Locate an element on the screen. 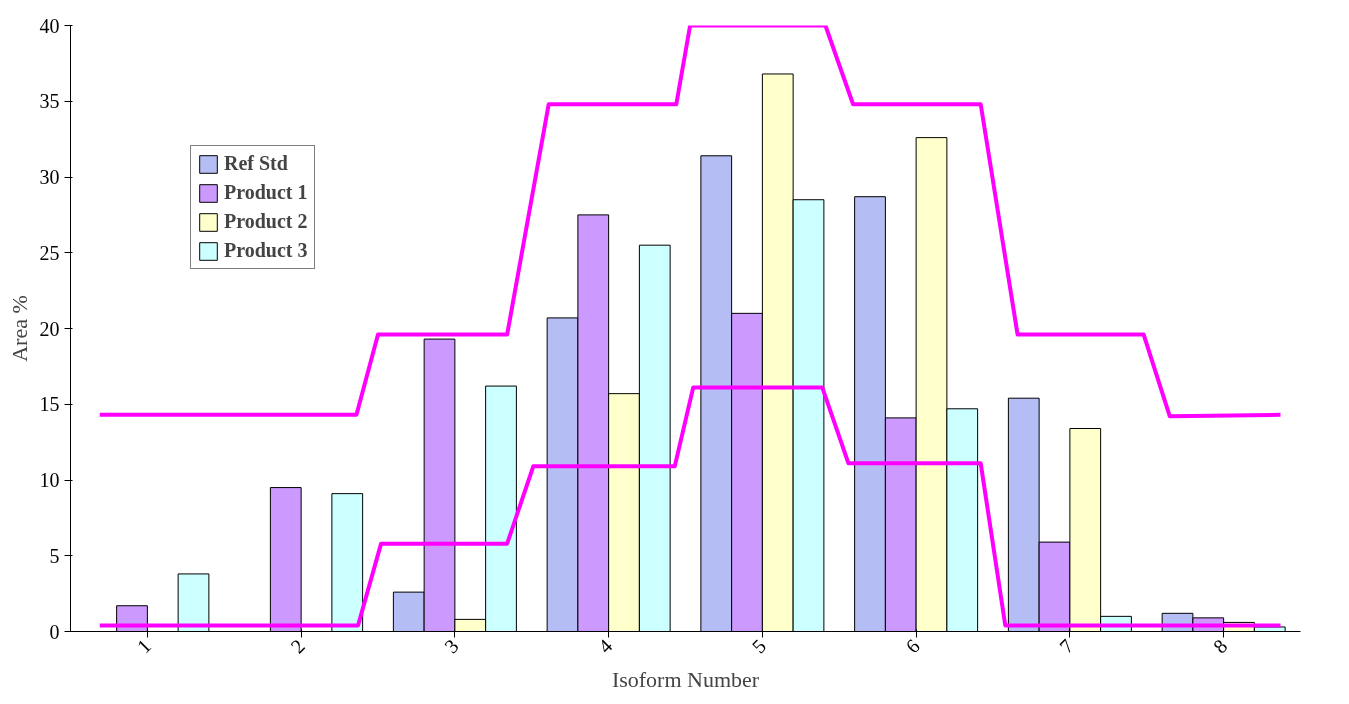  y-tick-label: 15 is located at coordinates (49, 404).